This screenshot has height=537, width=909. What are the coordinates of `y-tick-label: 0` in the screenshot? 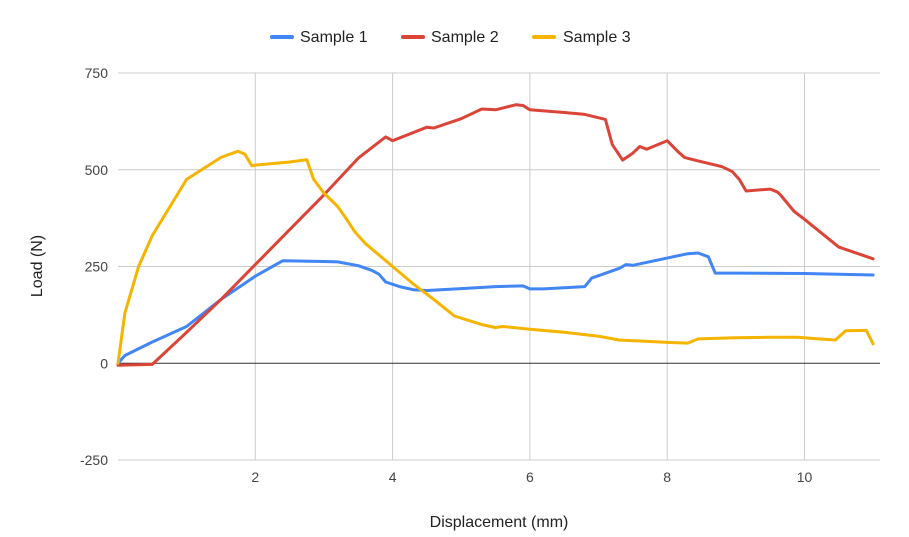 It's located at (104, 363).